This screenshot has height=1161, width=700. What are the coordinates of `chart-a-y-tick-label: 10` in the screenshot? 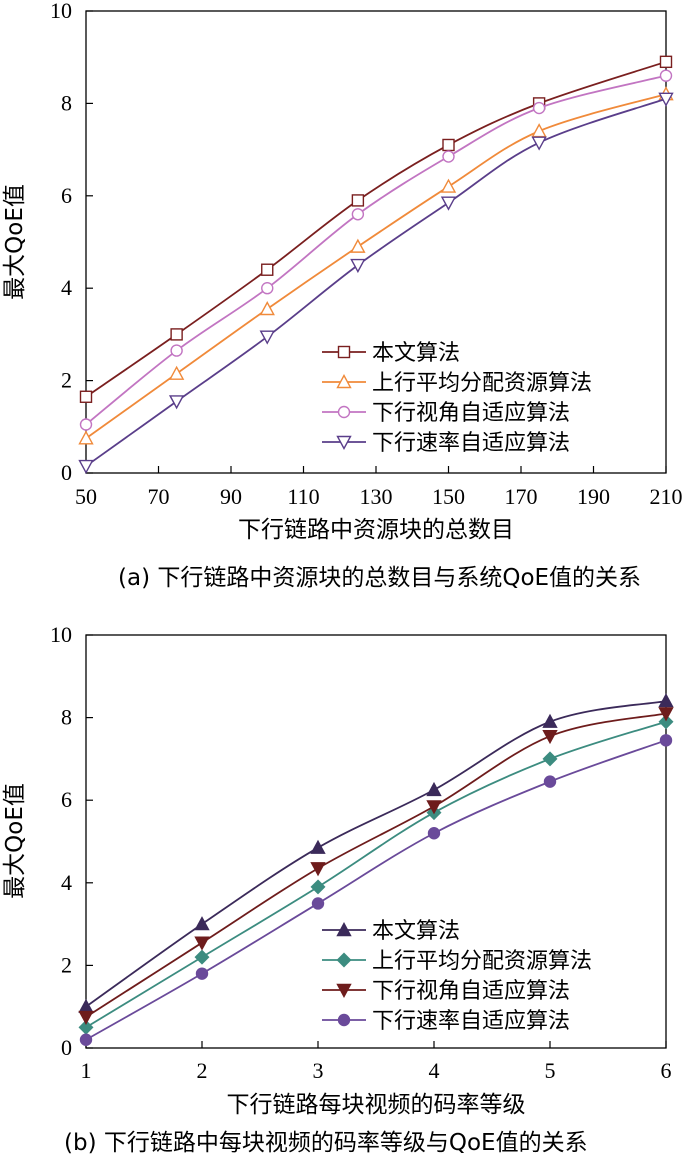 It's located at (61, 11).